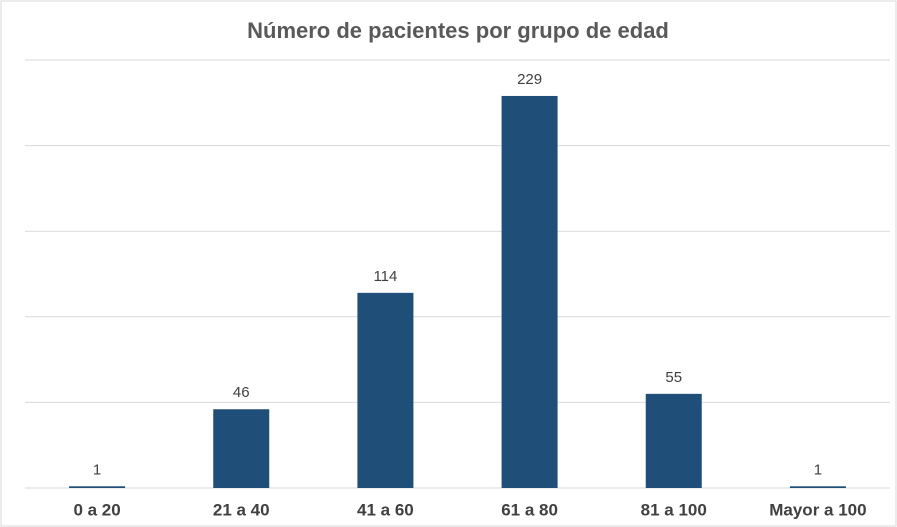  Describe the element at coordinates (458, 30) in the screenshot. I see `chart-title: Número de pacientes por grupo de edad` at that location.